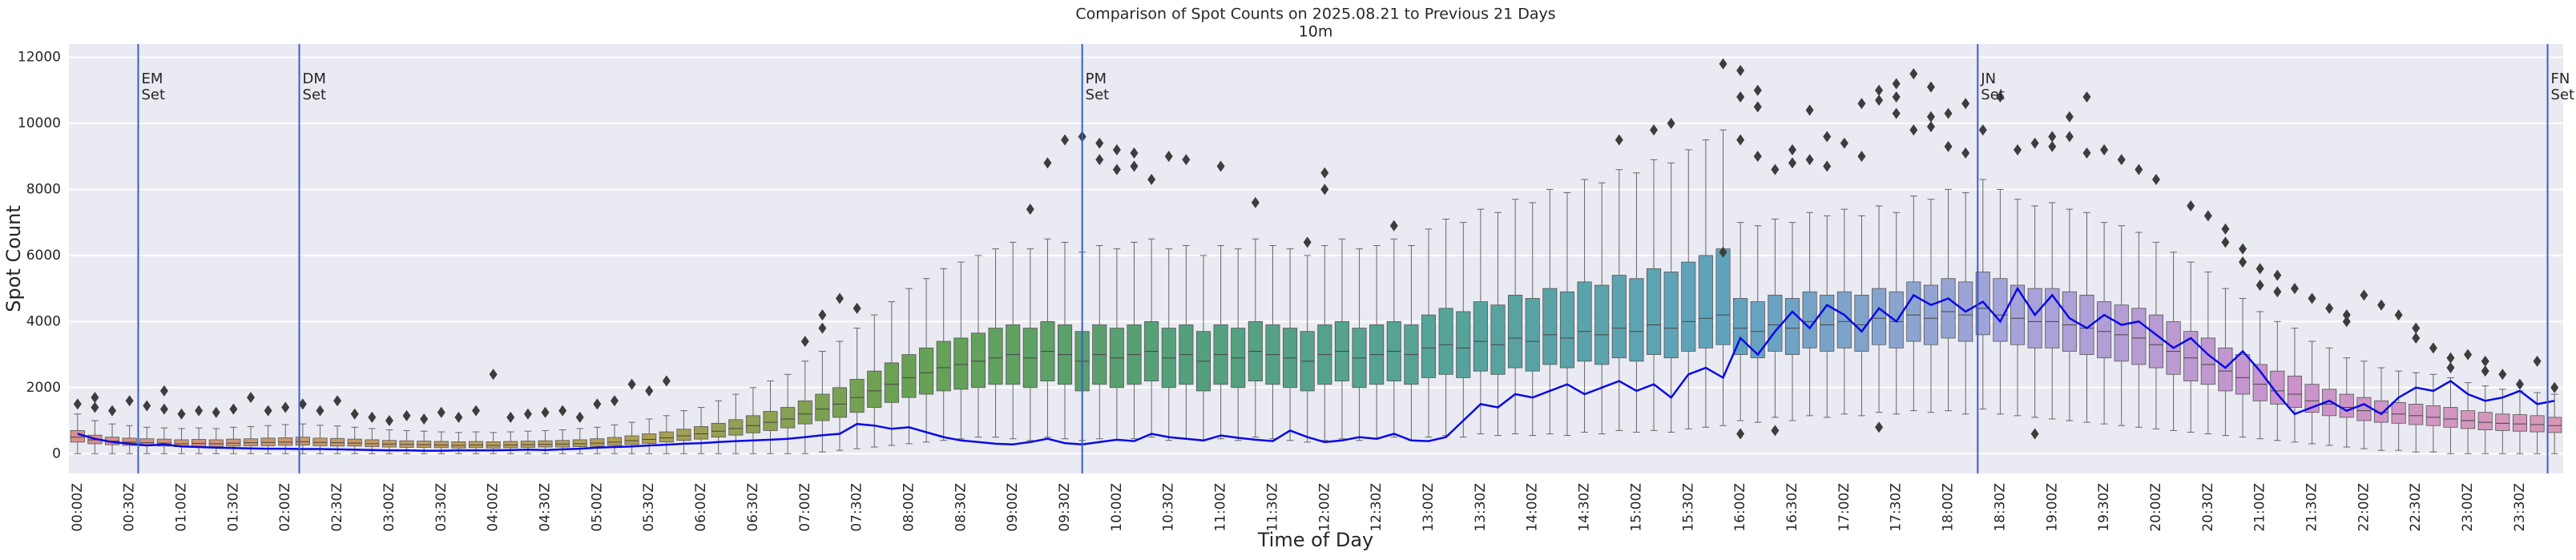 The width and height of the screenshot is (2576, 560). Describe the element at coordinates (1065, 508) in the screenshot. I see `x-tick-label: 09:30Z` at that location.